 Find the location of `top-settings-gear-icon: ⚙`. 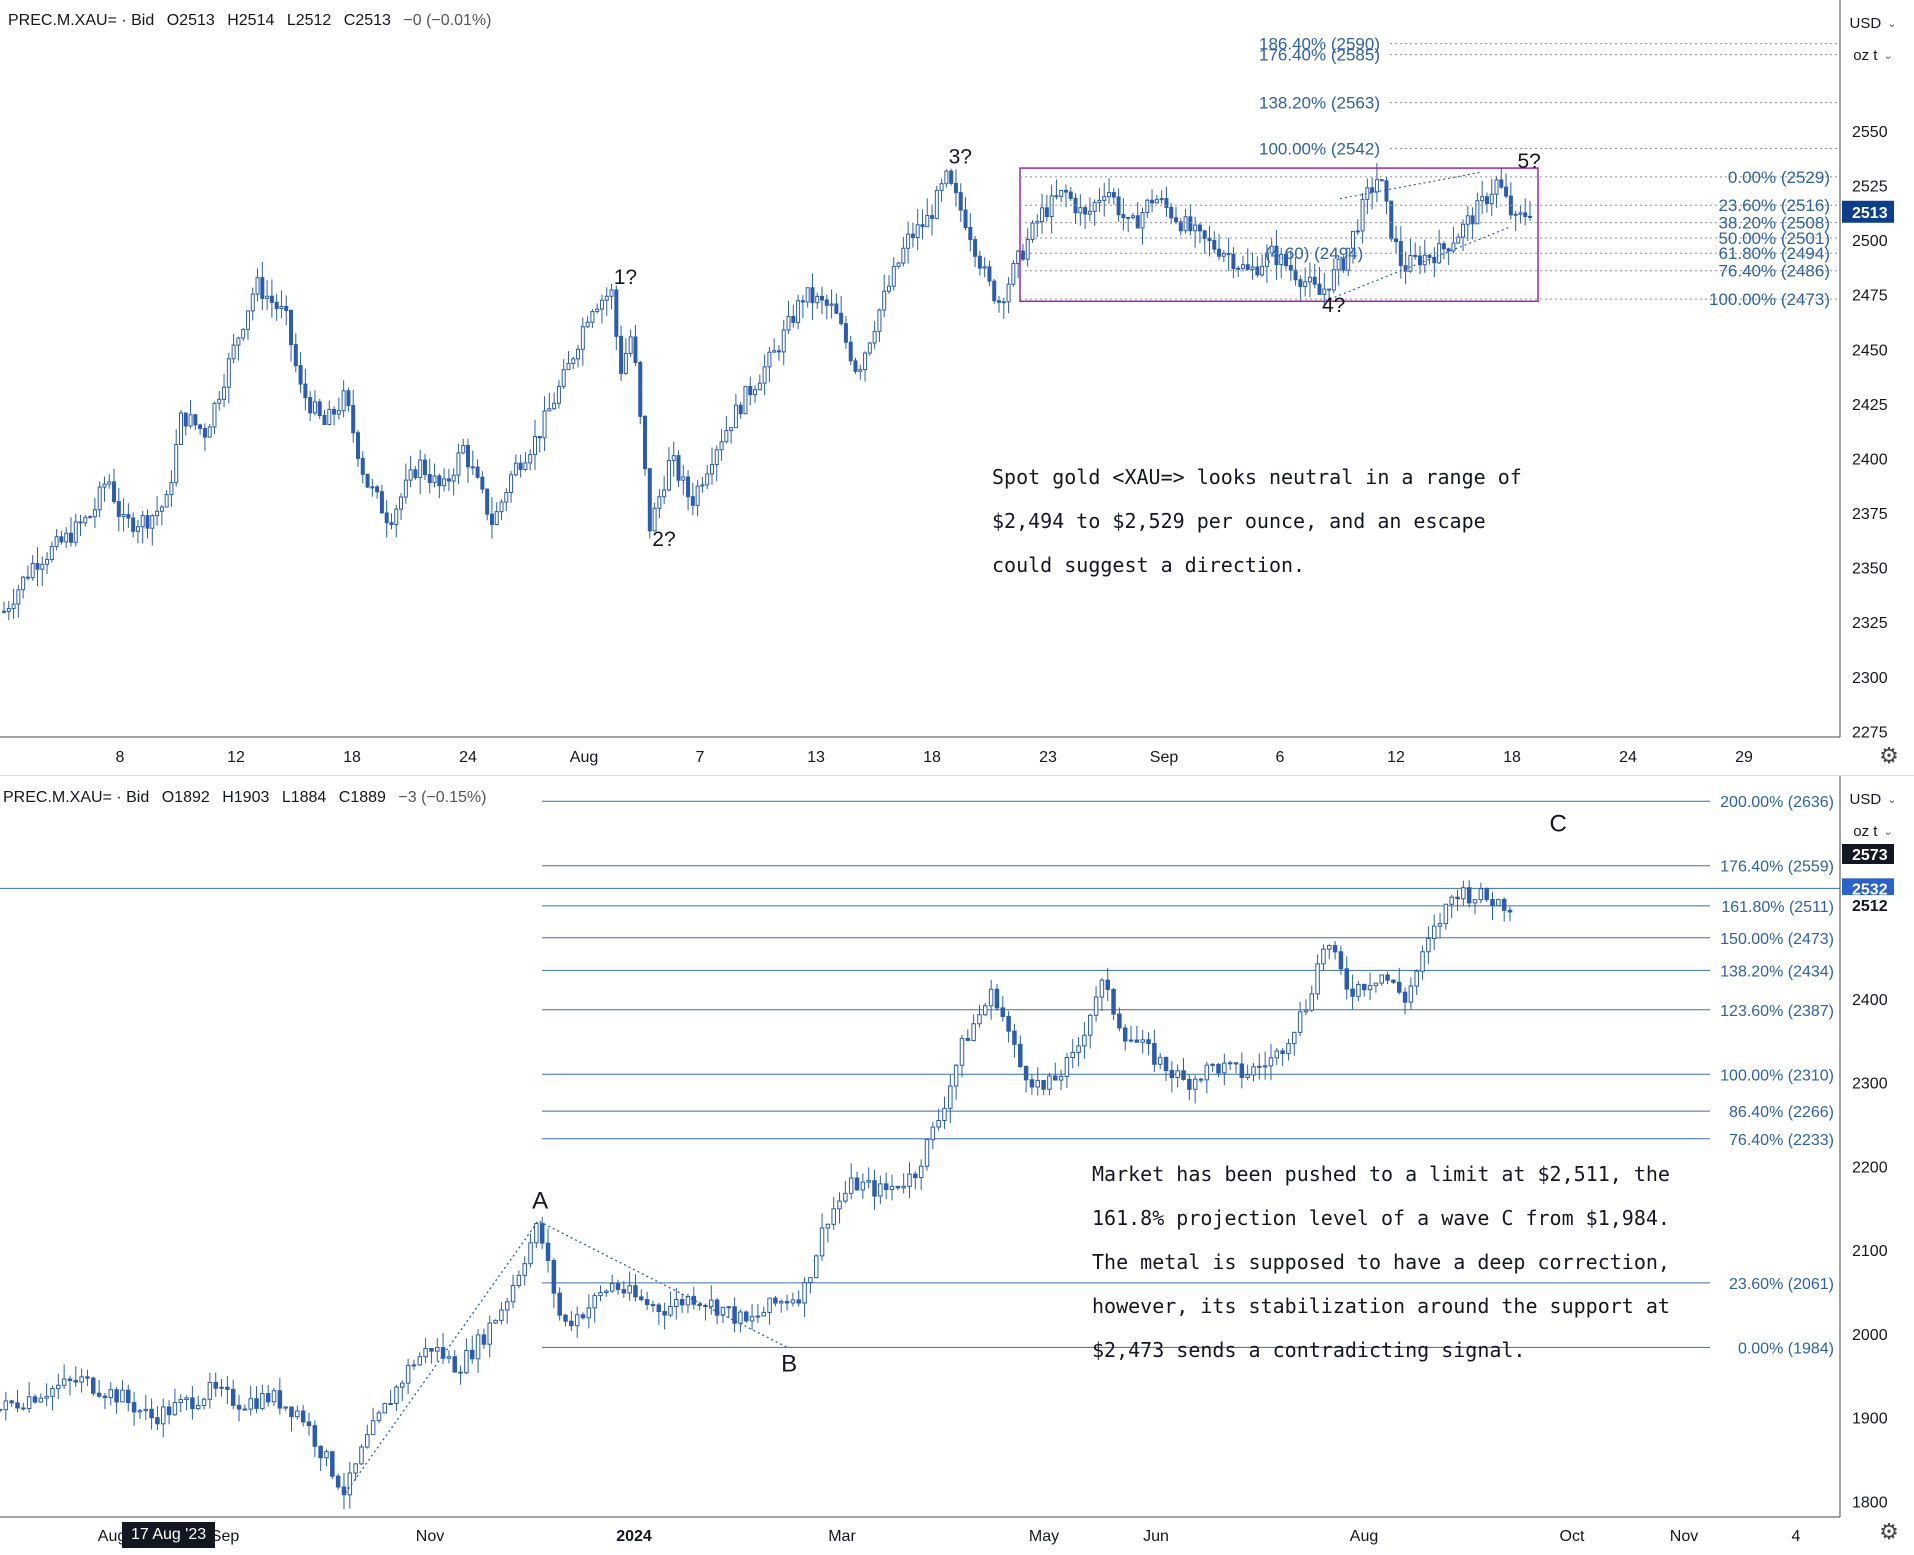

top-settings-gear-icon: ⚙ is located at coordinates (1889, 755).